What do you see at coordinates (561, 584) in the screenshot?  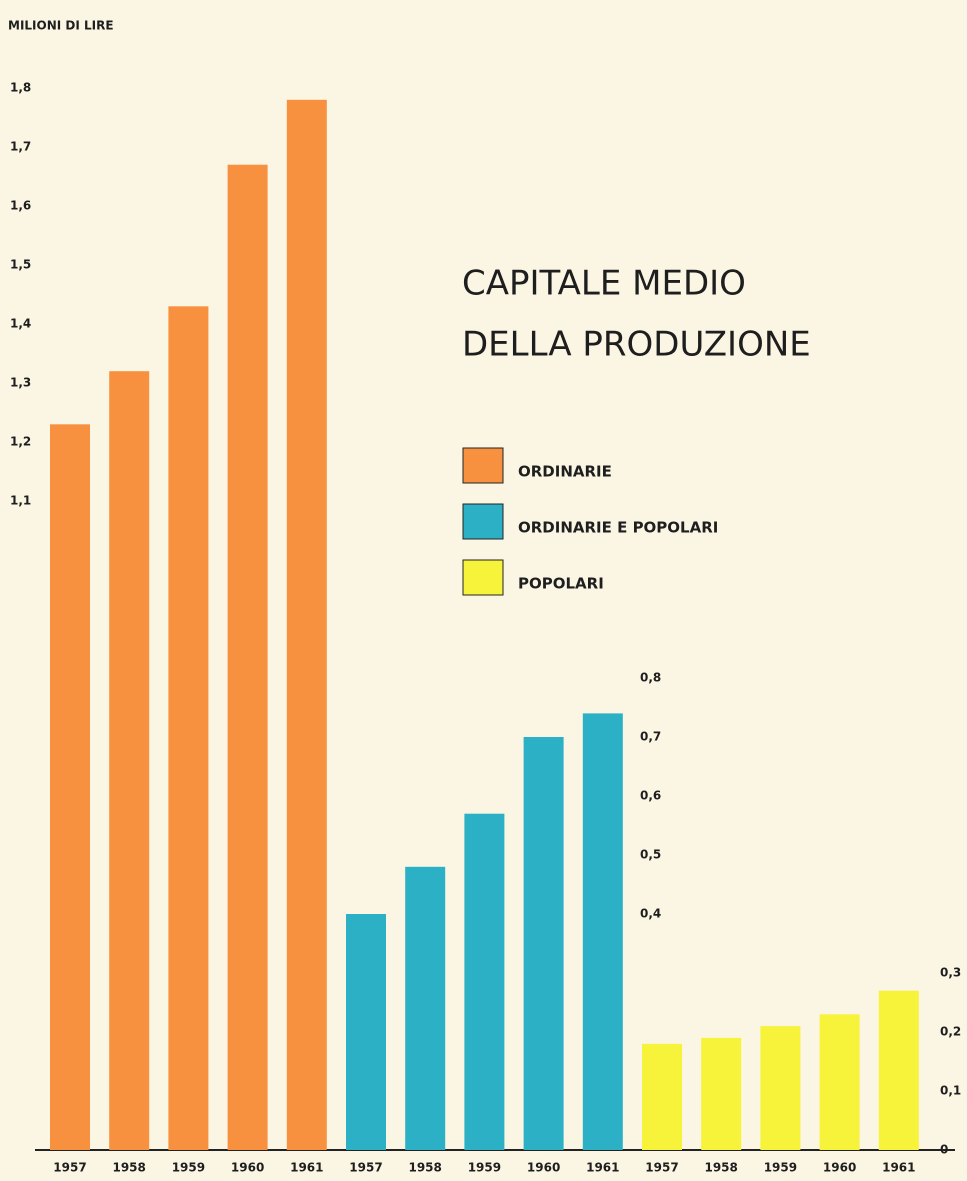 I see `legend-label: POPOLARI` at bounding box center [561, 584].